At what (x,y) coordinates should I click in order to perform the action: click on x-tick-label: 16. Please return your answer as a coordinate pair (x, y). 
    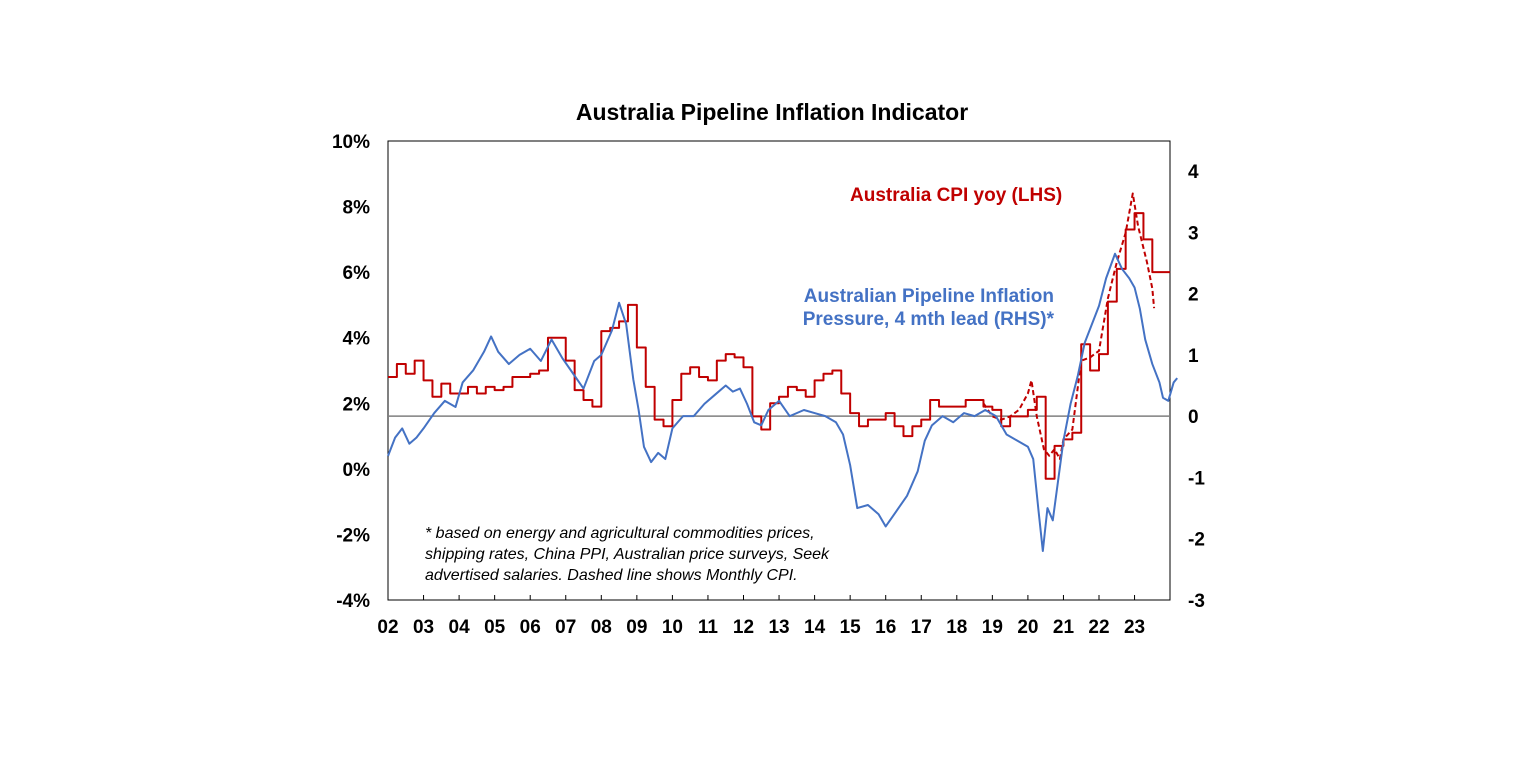
    Looking at the image, I should click on (885, 627).